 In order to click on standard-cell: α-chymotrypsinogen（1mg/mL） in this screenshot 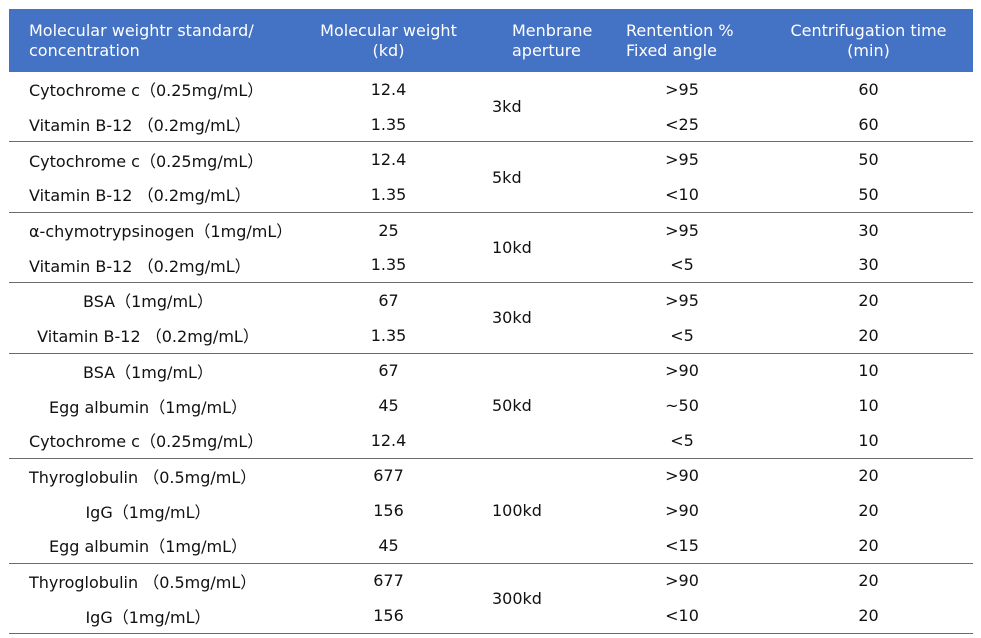, I will do `click(161, 232)`.